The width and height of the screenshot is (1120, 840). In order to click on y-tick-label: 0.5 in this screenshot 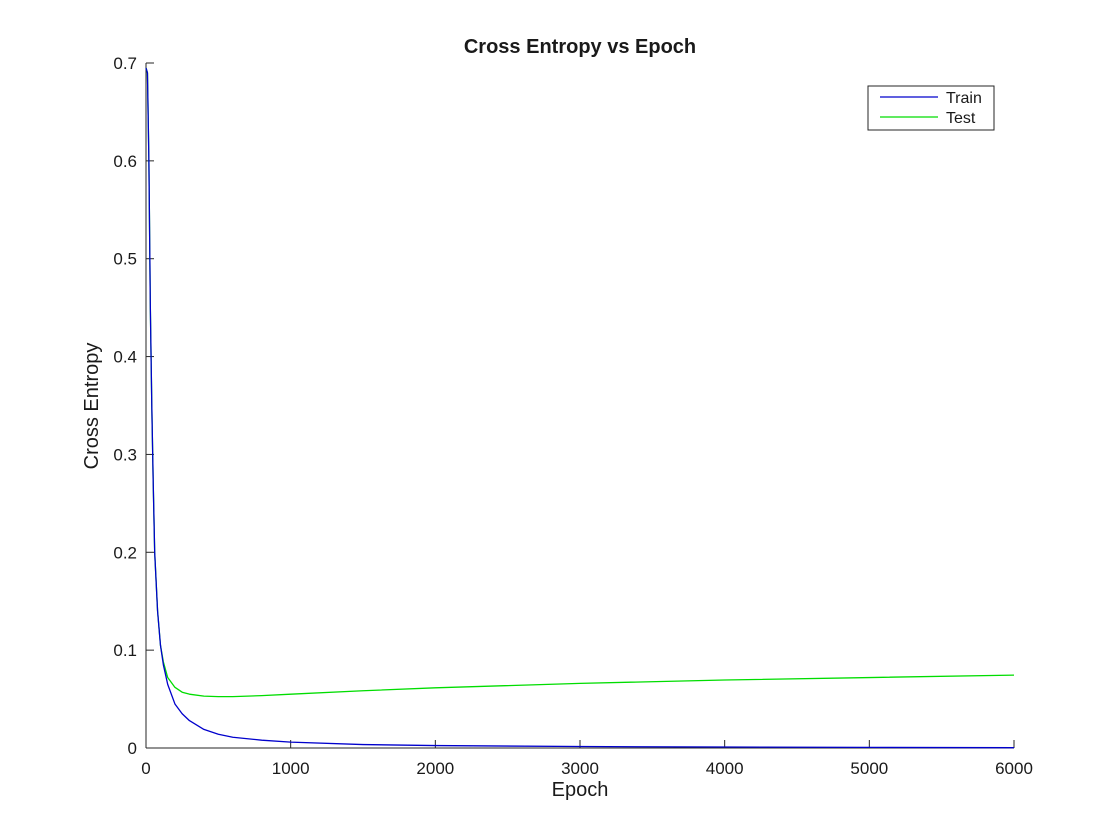, I will do `click(125, 259)`.